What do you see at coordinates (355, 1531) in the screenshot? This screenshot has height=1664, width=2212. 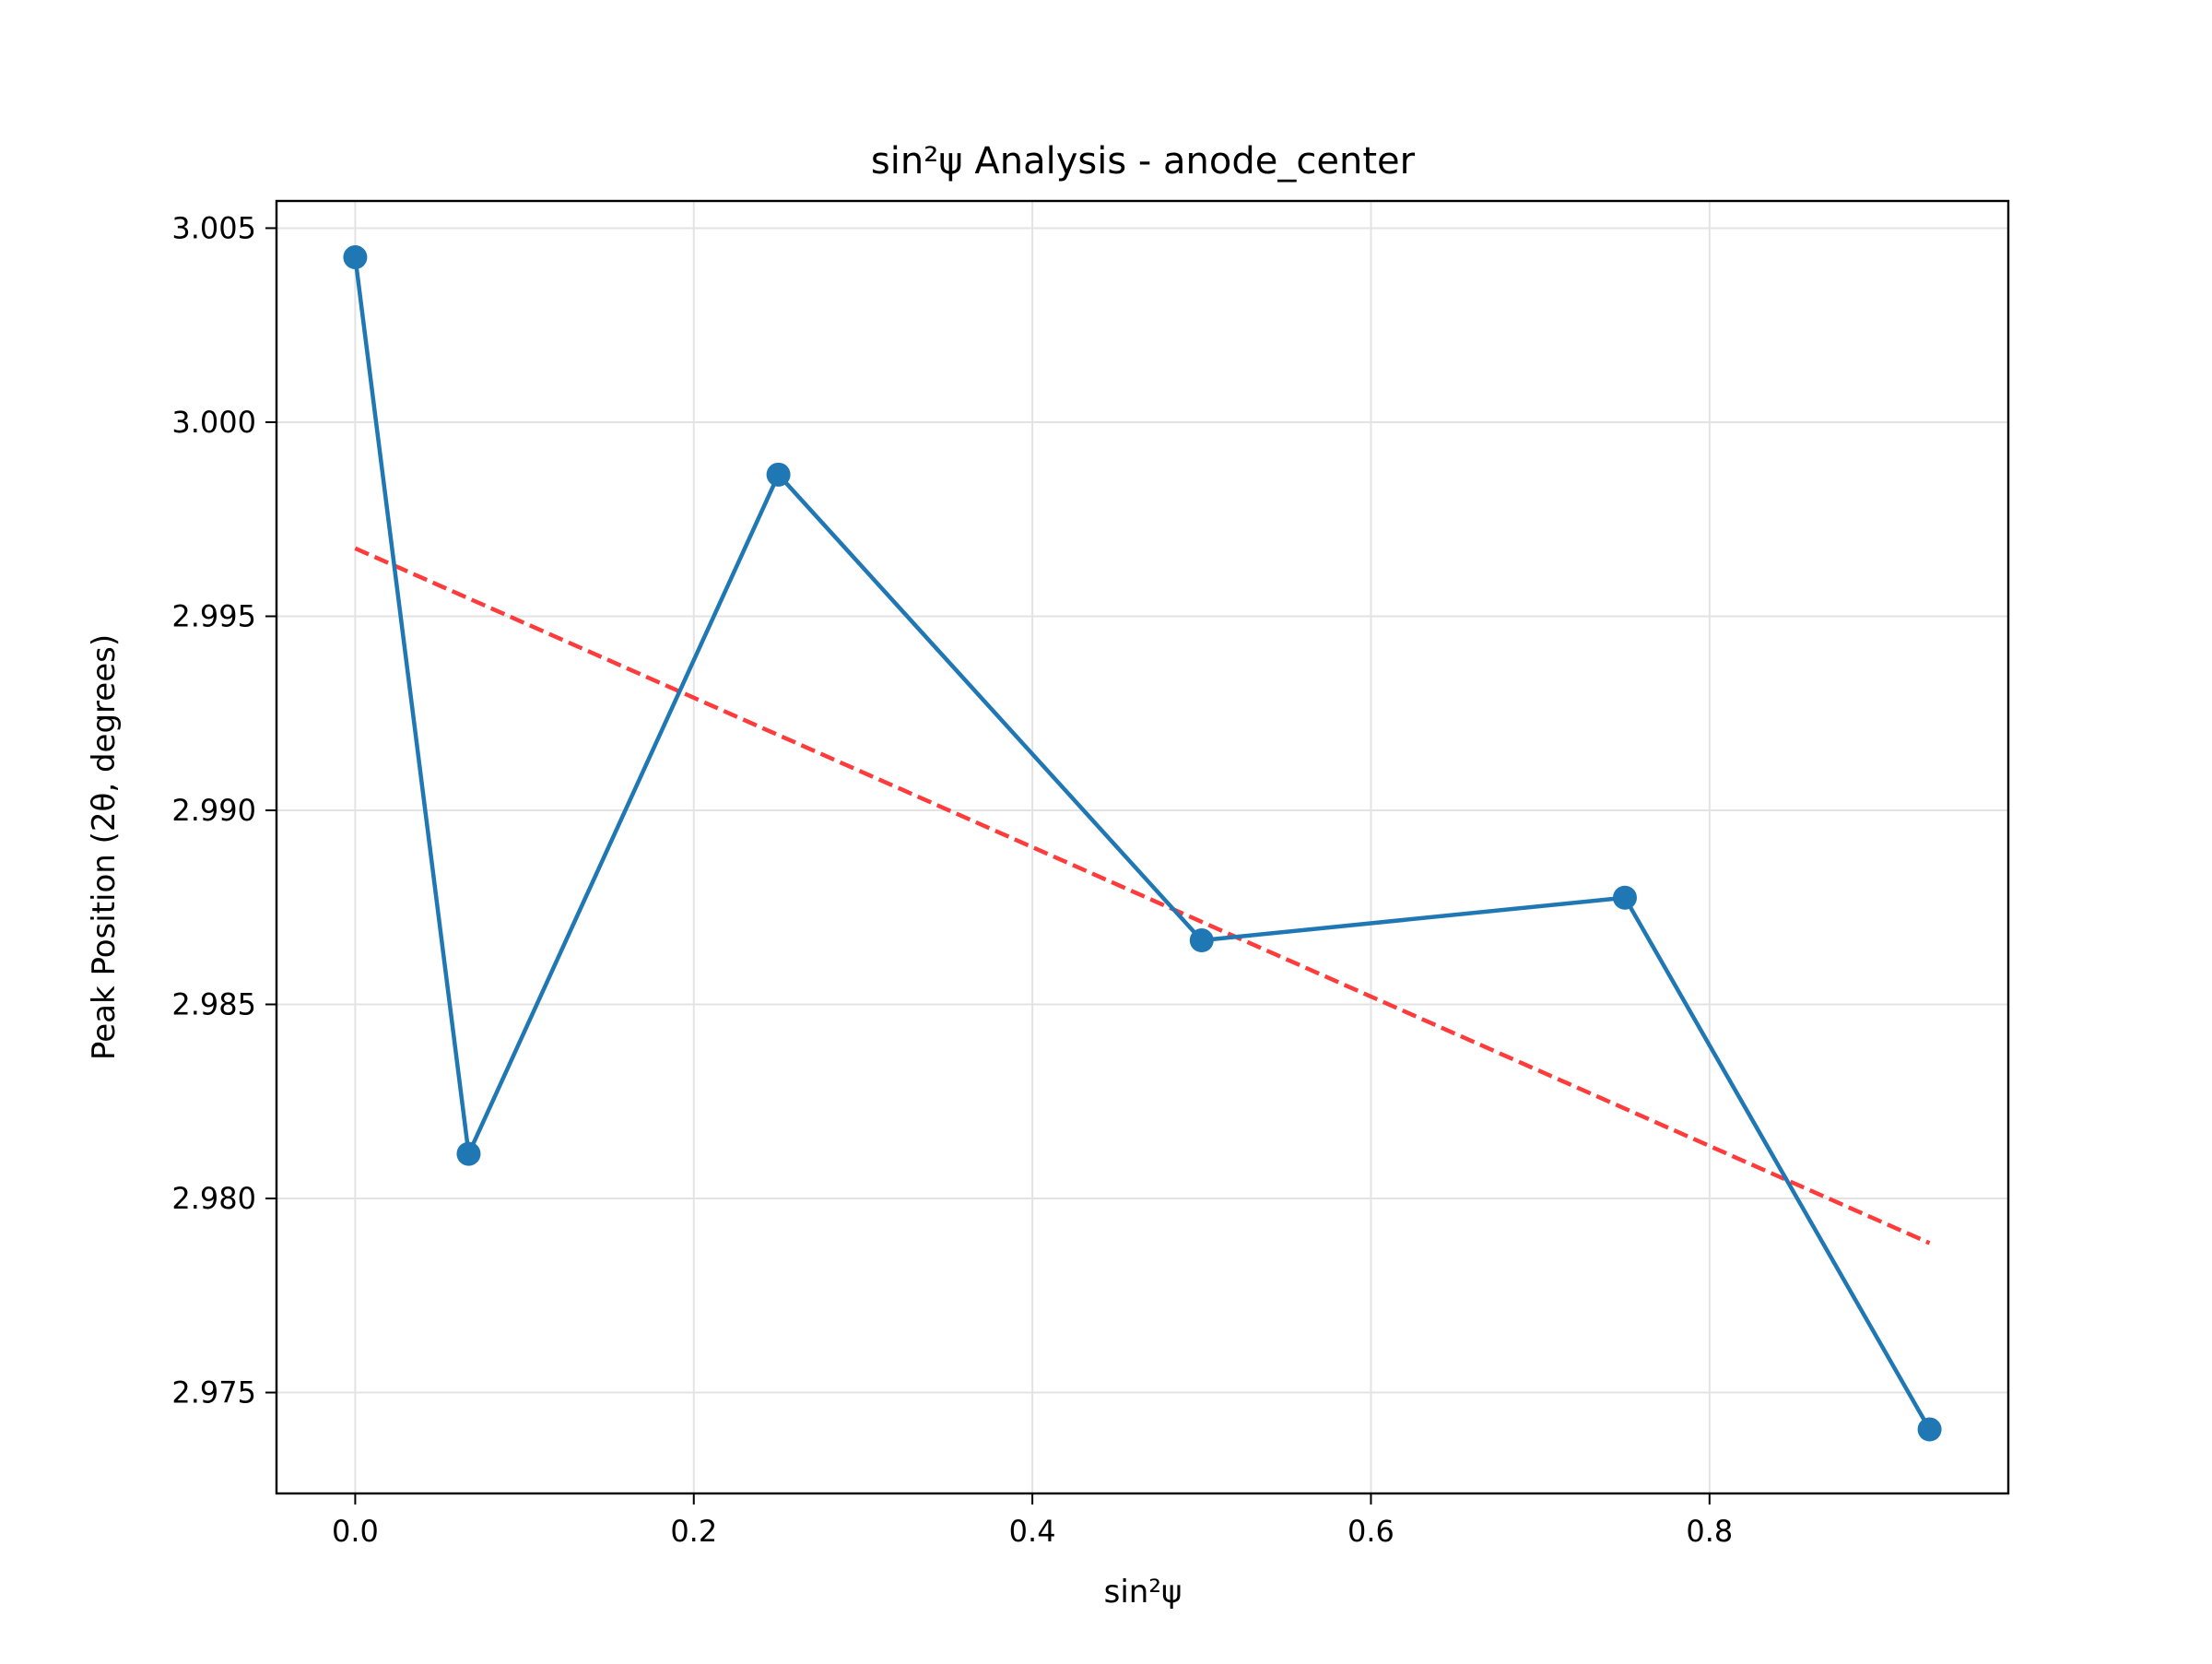 I see `x-tick-label: 0.0` at bounding box center [355, 1531].